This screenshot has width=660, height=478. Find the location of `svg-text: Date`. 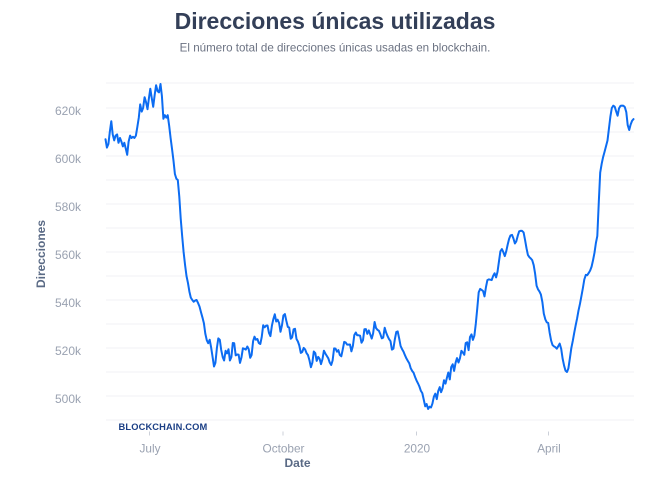

svg-text: Date is located at coordinates (297, 463).